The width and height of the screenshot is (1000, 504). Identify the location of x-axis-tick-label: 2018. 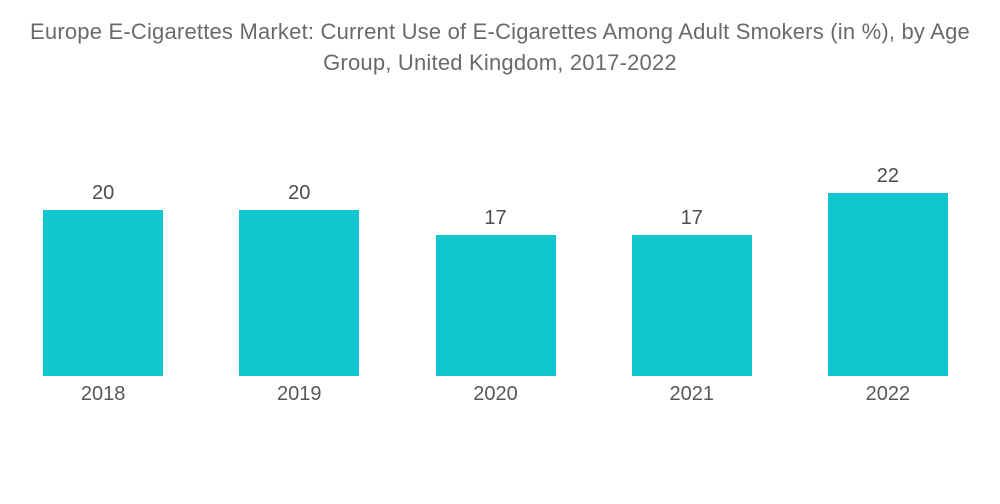
(103, 394).